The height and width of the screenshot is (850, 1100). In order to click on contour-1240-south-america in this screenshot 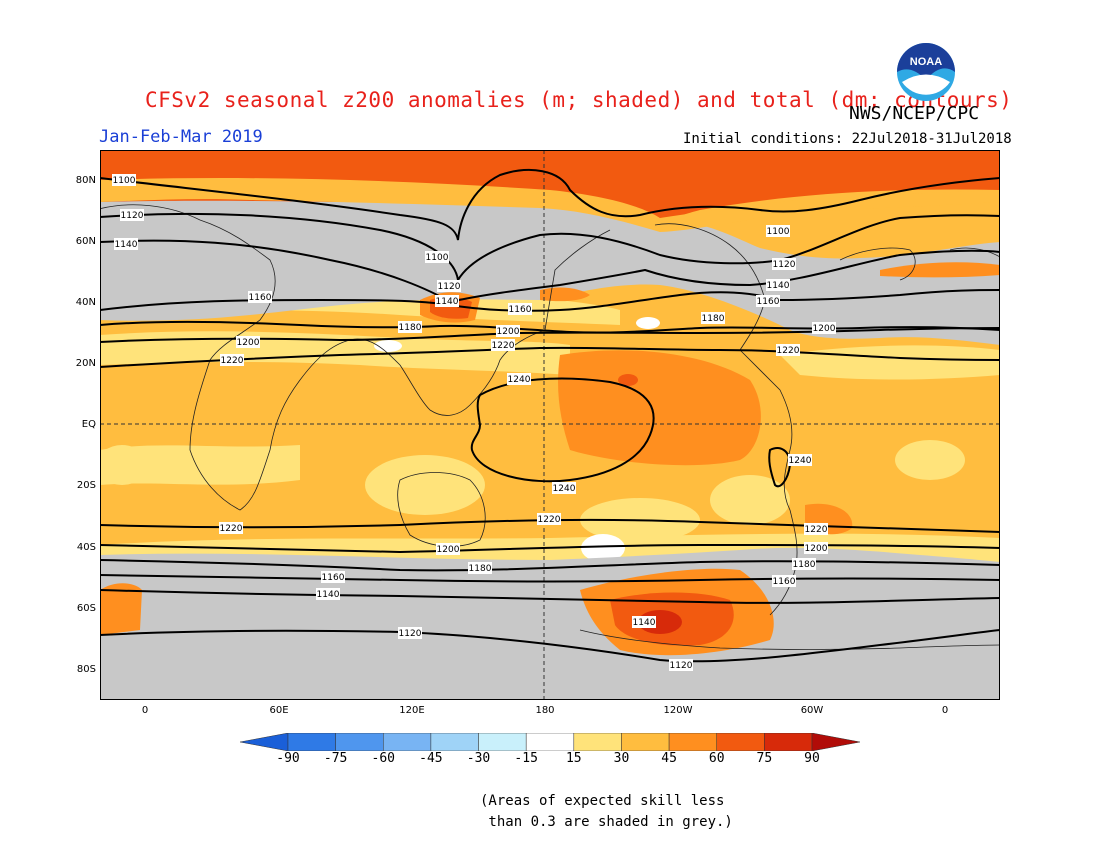, I will do `click(780, 467)`.